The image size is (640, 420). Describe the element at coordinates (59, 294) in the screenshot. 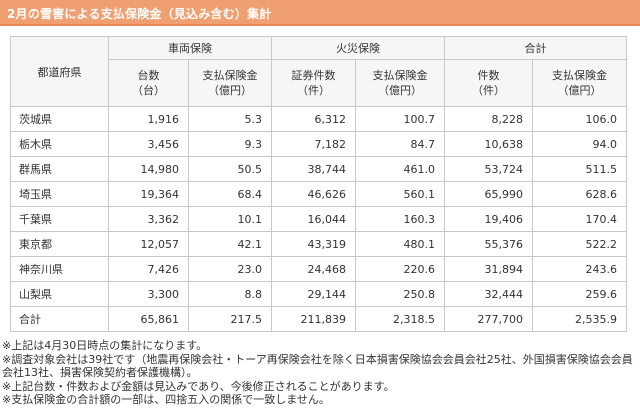

I see `prefecture-cell: 山梨県` at that location.